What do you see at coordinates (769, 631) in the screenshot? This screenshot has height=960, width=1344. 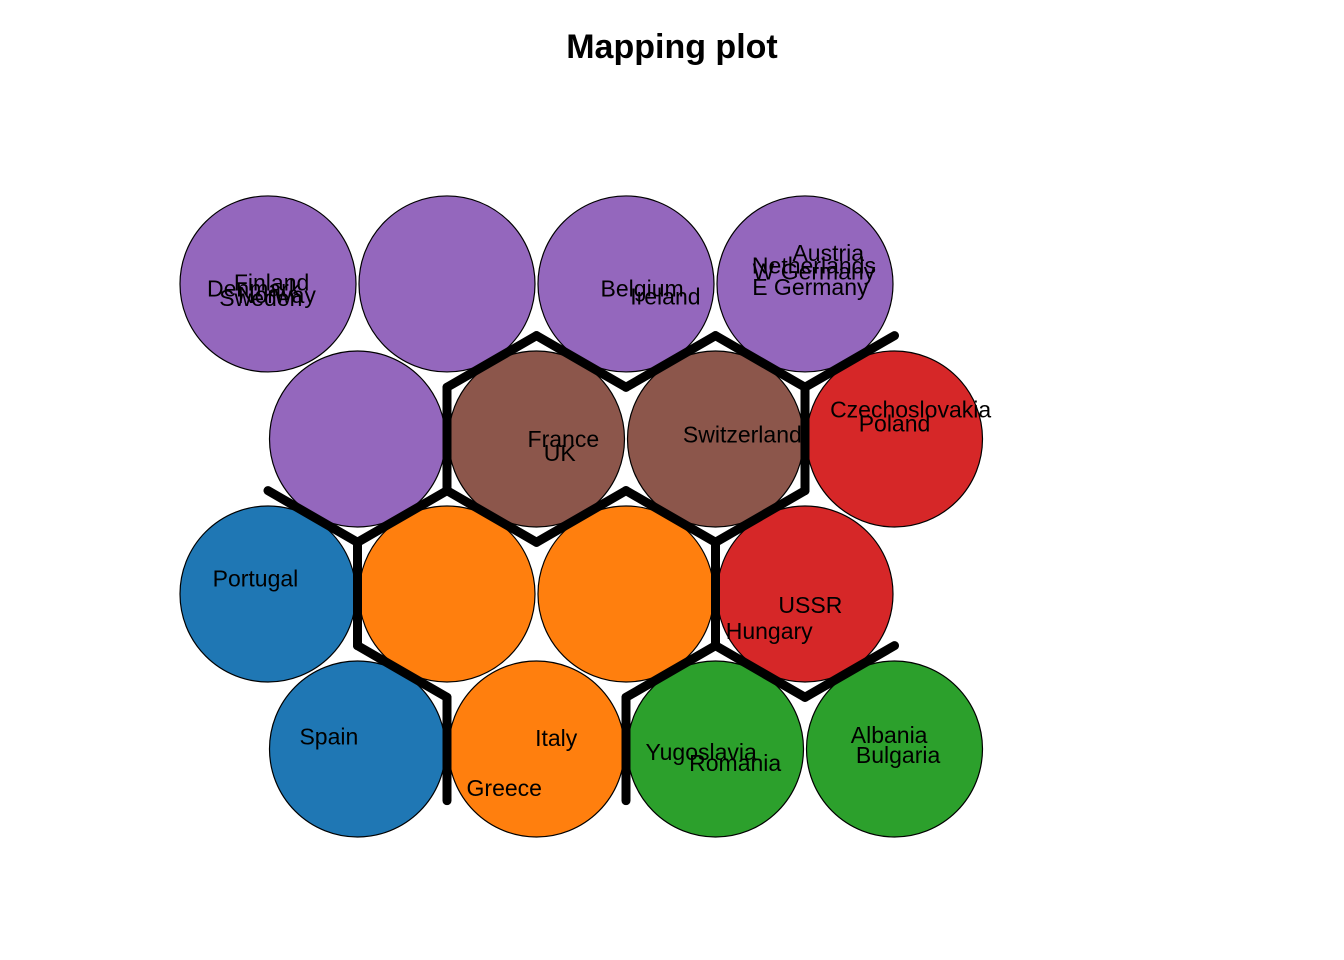 I see `country-label: Hungary` at bounding box center [769, 631].